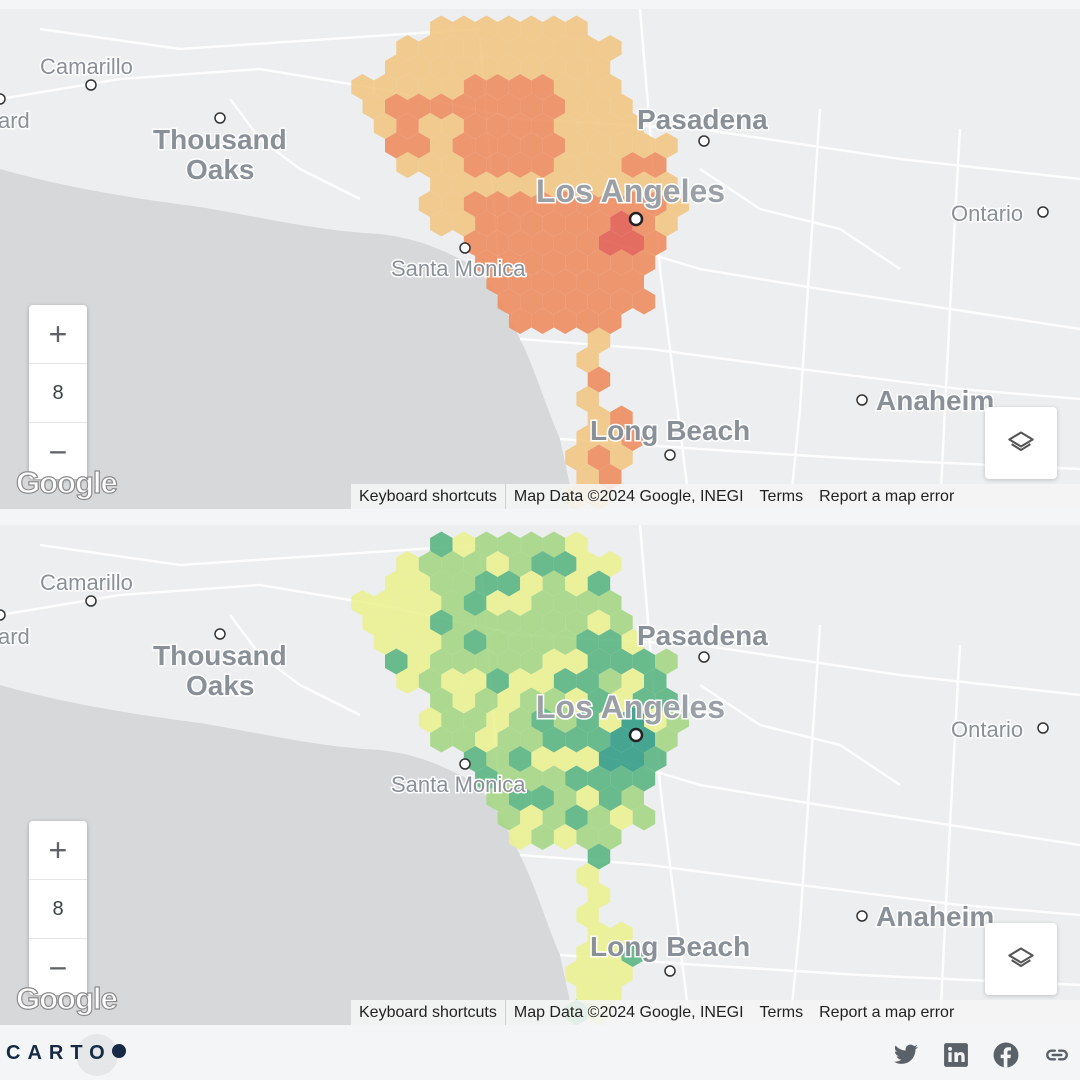  Describe the element at coordinates (906, 1055) in the screenshot. I see `twitter-icon` at that location.